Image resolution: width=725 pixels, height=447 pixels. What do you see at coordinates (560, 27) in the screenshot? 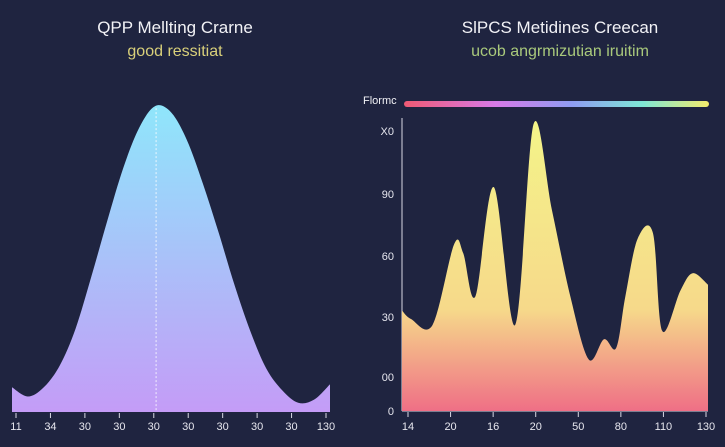
I see `right-chart-title: SlPCS Metidines Creecan` at bounding box center [560, 27].